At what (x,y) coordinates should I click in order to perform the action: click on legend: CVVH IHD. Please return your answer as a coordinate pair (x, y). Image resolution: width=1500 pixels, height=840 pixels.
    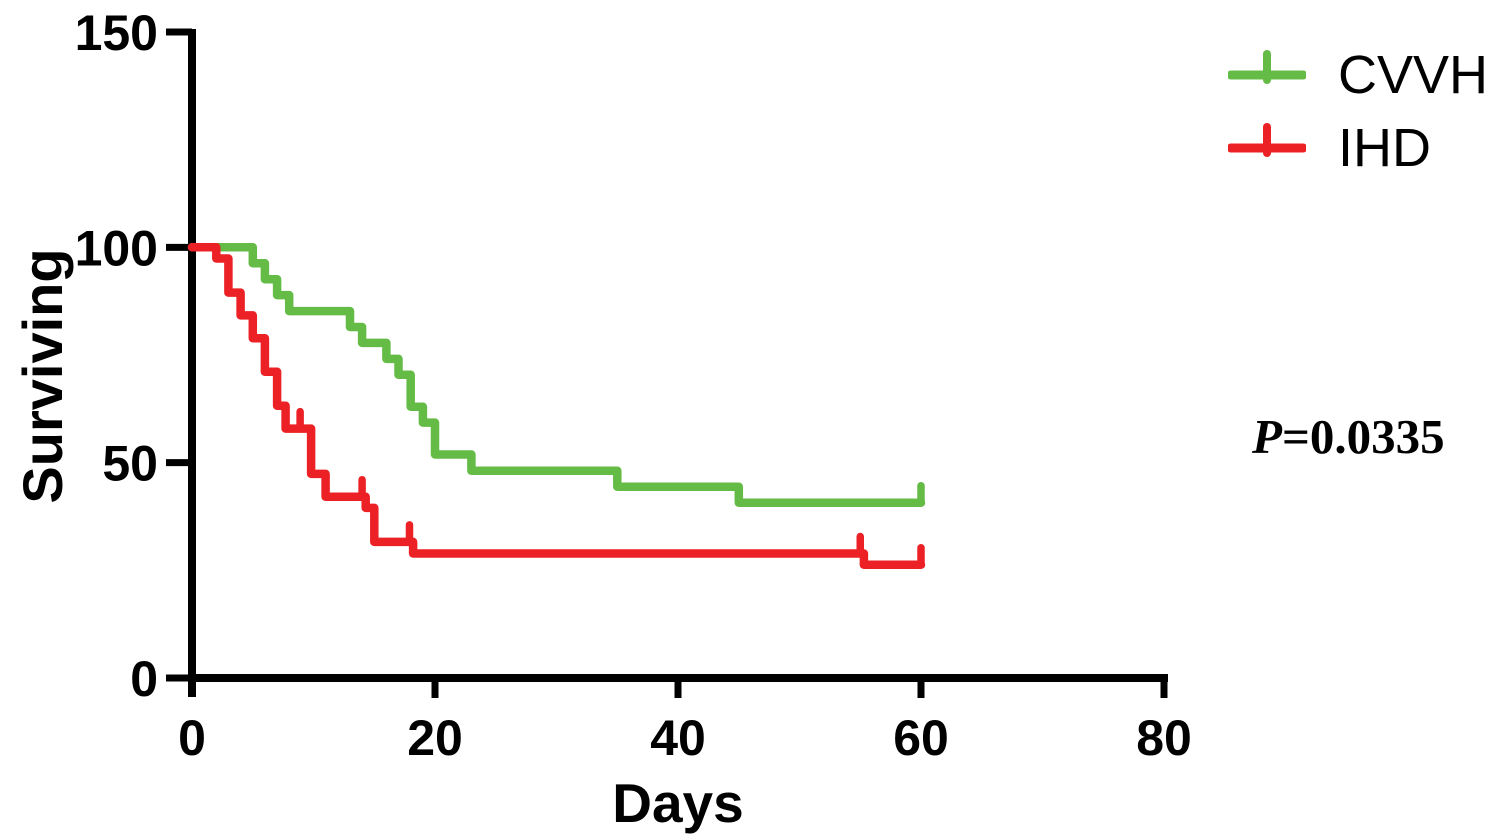
    Looking at the image, I should click on (1364, 100).